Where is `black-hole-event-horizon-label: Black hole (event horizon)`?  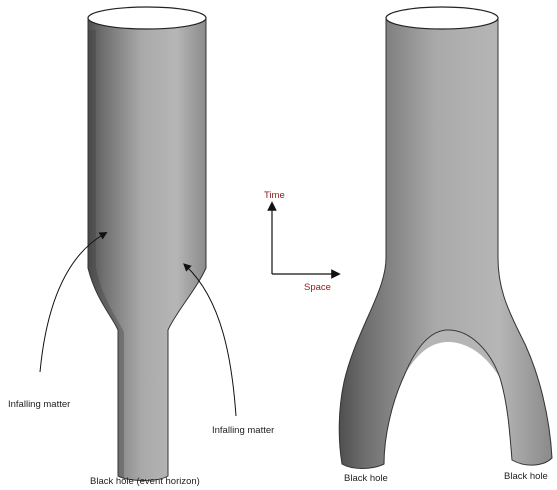
black-hole-event-horizon-label: Black hole (event horizon) is located at coordinates (145, 481).